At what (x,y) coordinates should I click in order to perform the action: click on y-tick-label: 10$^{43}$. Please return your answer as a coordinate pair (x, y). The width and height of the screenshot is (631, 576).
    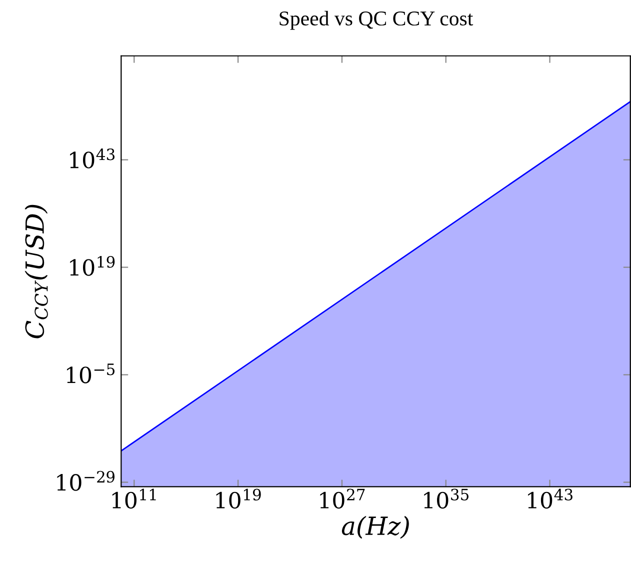
    Looking at the image, I should click on (92, 158).